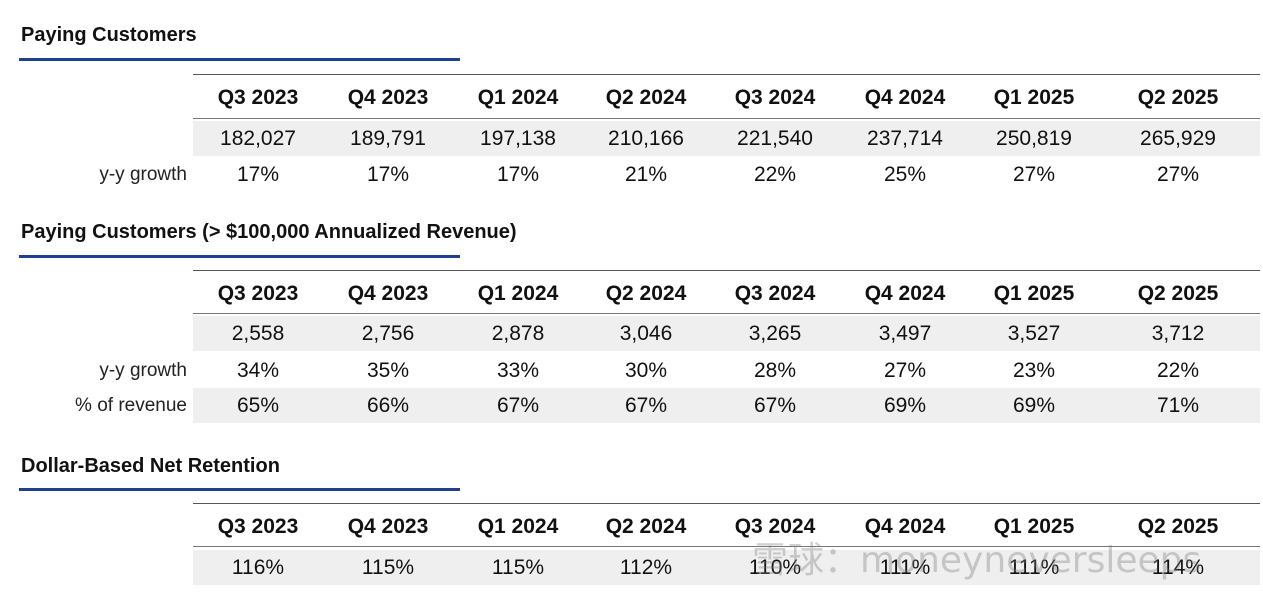 The width and height of the screenshot is (1263, 595). Describe the element at coordinates (1034, 370) in the screenshot. I see `table-cell: 23%` at that location.